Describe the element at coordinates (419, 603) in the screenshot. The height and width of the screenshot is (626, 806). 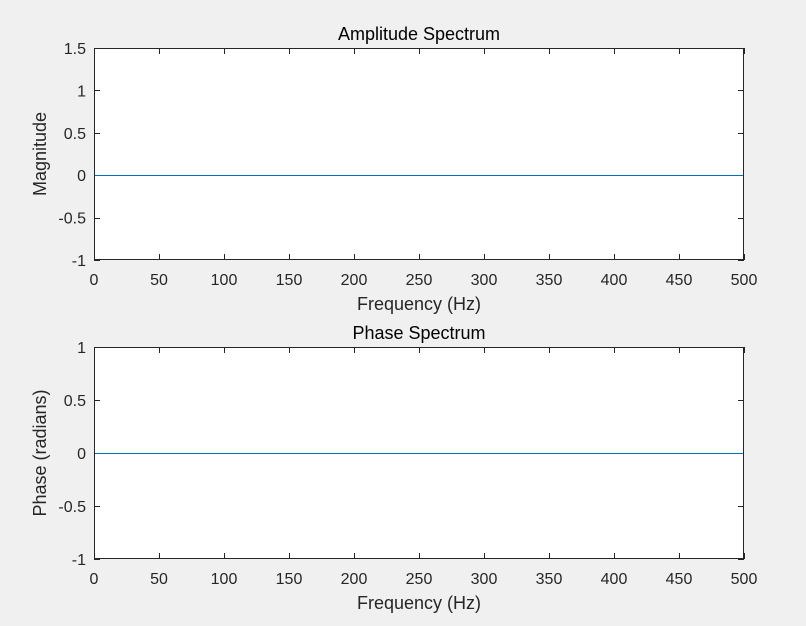
I see `phase-x-axis-label: Frequency (Hz)` at that location.